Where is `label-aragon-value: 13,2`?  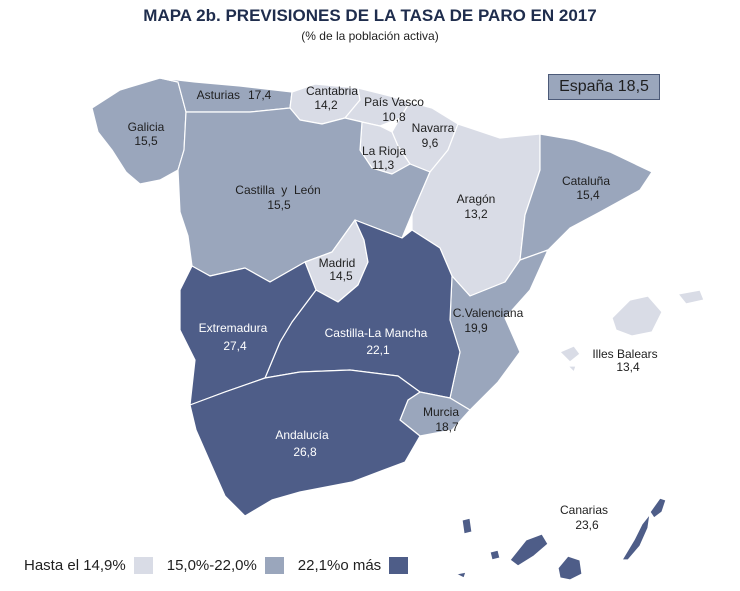
label-aragon-value: 13,2 is located at coordinates (476, 214).